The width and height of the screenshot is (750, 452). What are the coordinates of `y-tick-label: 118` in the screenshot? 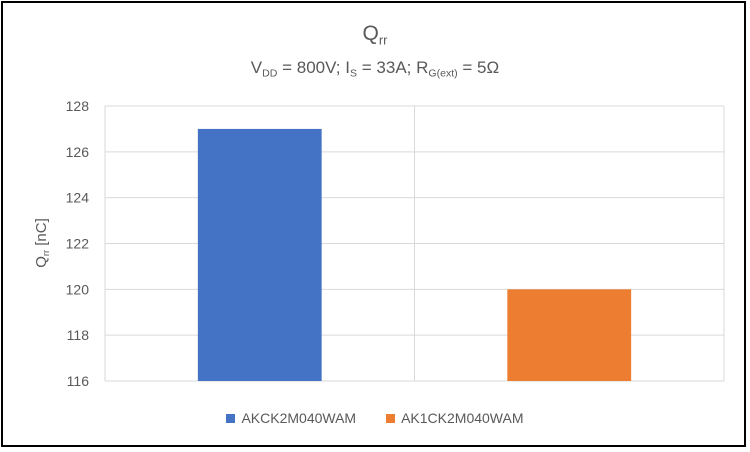 It's located at (78, 335).